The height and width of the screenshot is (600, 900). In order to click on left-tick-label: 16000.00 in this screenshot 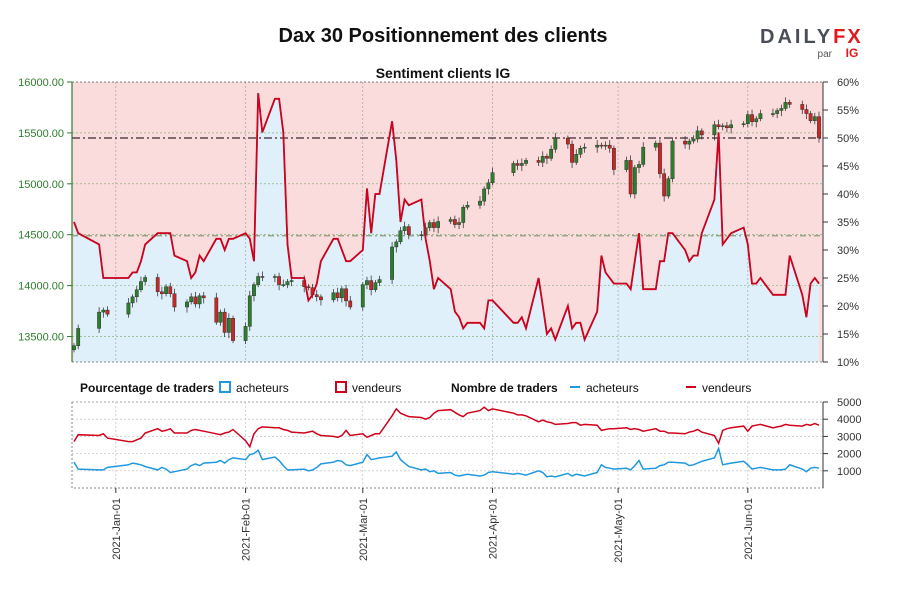, I will do `click(41, 83)`.